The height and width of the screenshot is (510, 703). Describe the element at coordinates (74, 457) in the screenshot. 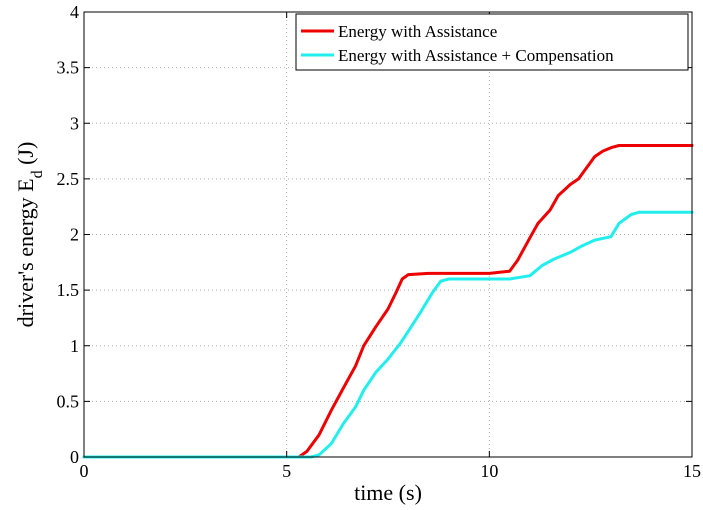

I see `y-tick-label: 0` at that location.